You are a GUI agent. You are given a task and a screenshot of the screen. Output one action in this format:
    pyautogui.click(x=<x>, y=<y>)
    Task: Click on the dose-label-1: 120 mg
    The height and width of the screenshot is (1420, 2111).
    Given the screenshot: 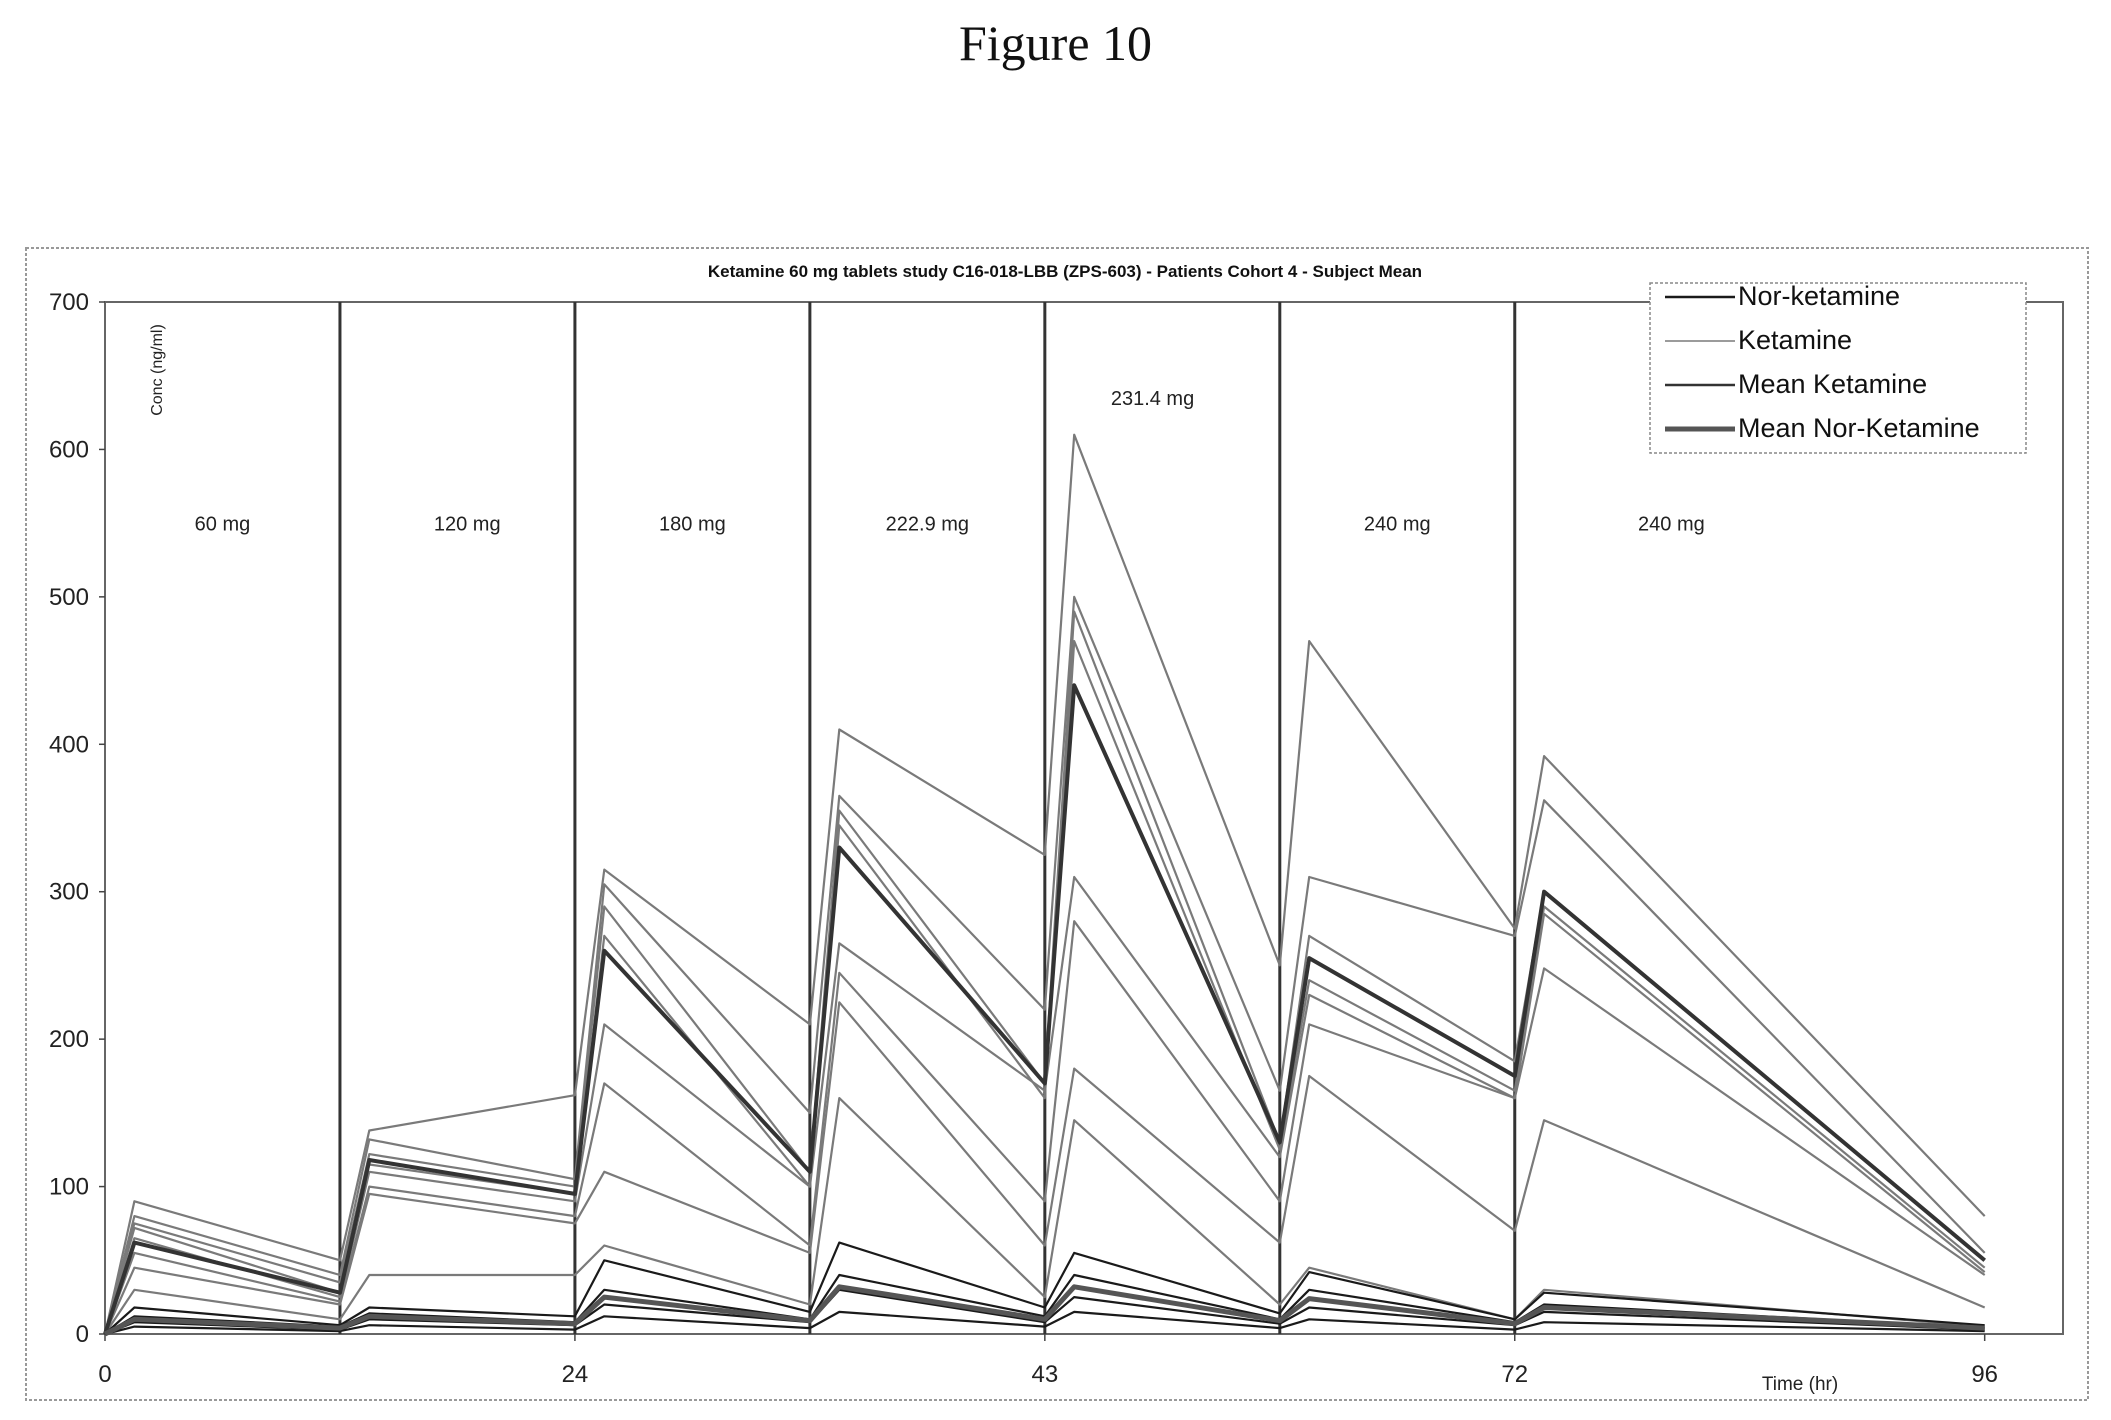 What is the action you would take?
    pyautogui.click(x=467, y=525)
    